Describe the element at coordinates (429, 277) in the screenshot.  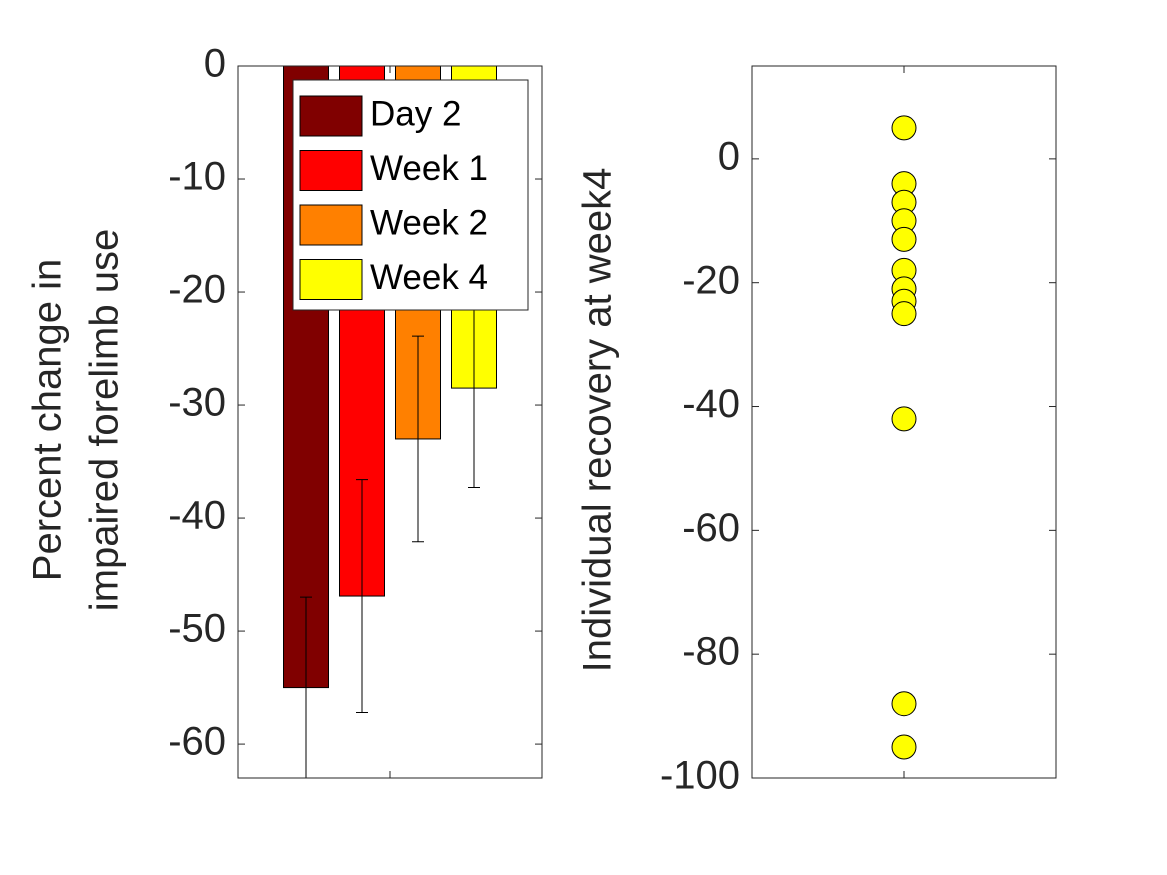
I see `legend-label: Week 4` at that location.